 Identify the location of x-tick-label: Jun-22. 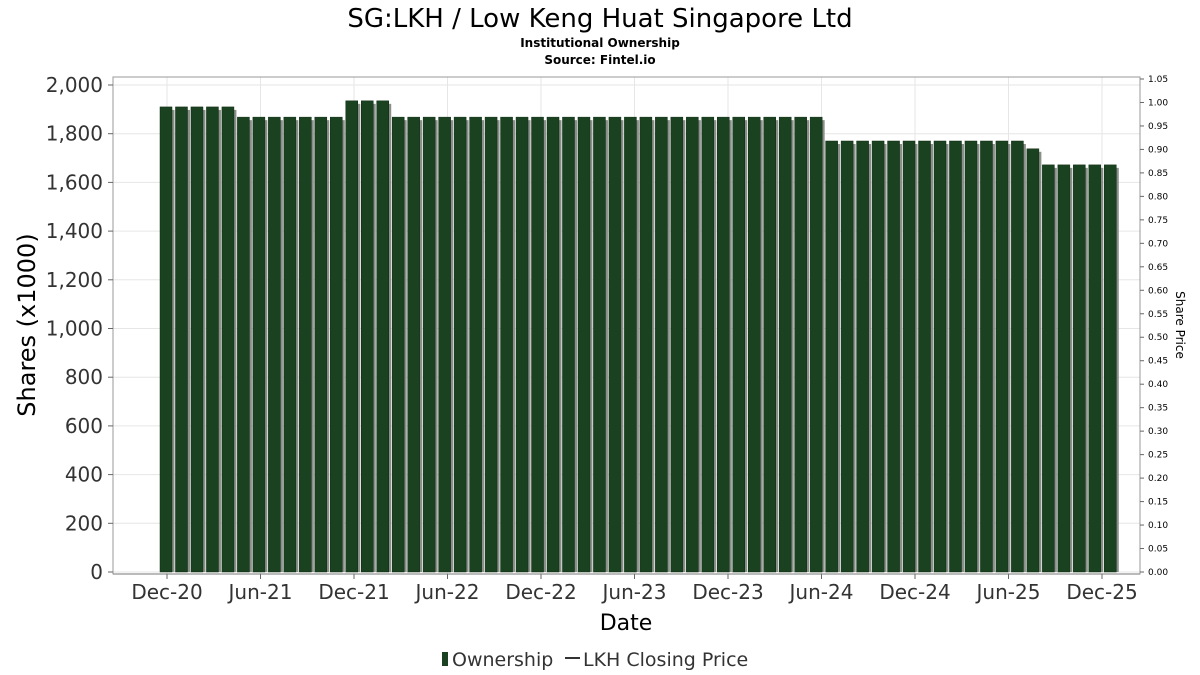
(447, 592).